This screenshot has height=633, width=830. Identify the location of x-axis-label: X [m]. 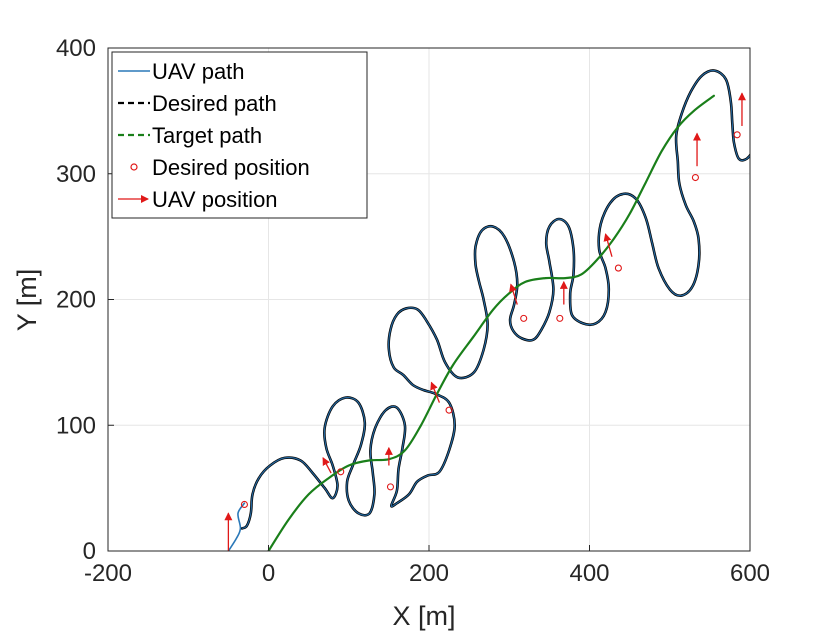
(423, 616).